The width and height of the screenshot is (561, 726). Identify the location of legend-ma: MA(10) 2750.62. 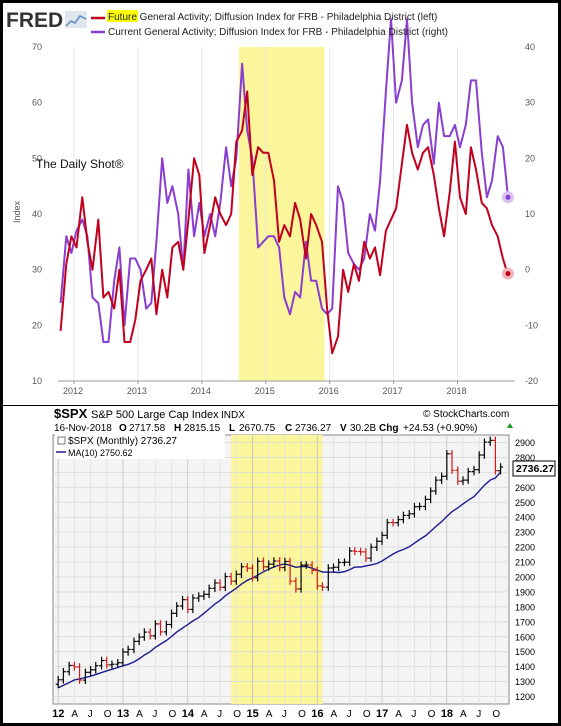
(100, 453).